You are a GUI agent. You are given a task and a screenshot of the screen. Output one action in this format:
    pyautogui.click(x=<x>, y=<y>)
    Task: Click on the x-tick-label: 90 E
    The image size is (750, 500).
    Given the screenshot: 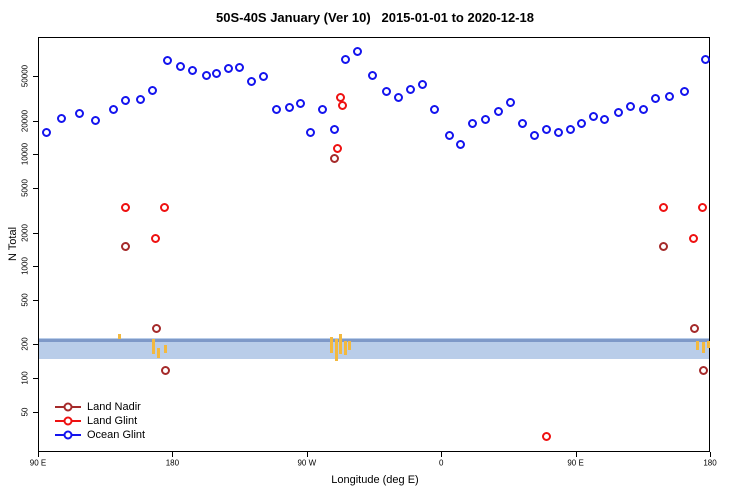 What is the action you would take?
    pyautogui.click(x=38, y=463)
    